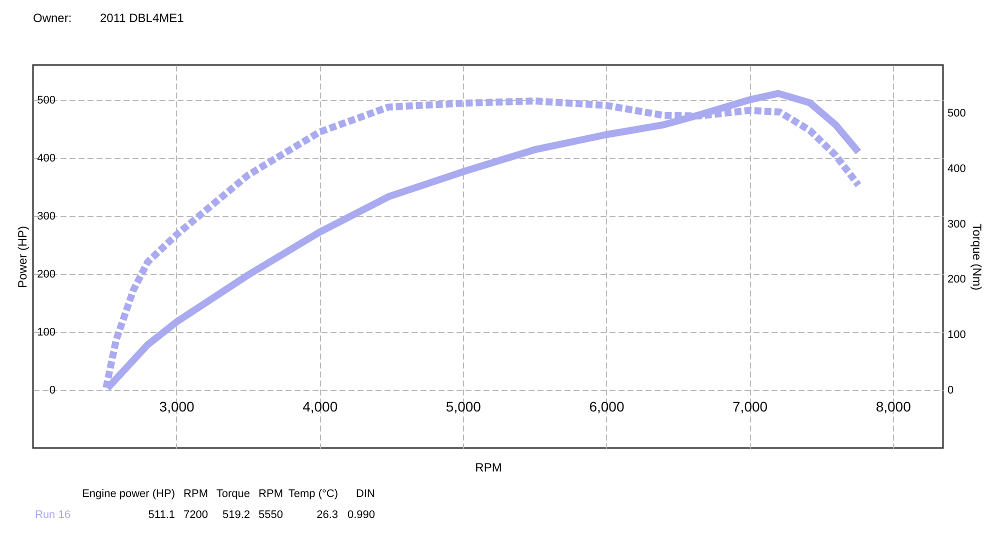  What do you see at coordinates (52, 515) in the screenshot?
I see `text: Run 16` at bounding box center [52, 515].